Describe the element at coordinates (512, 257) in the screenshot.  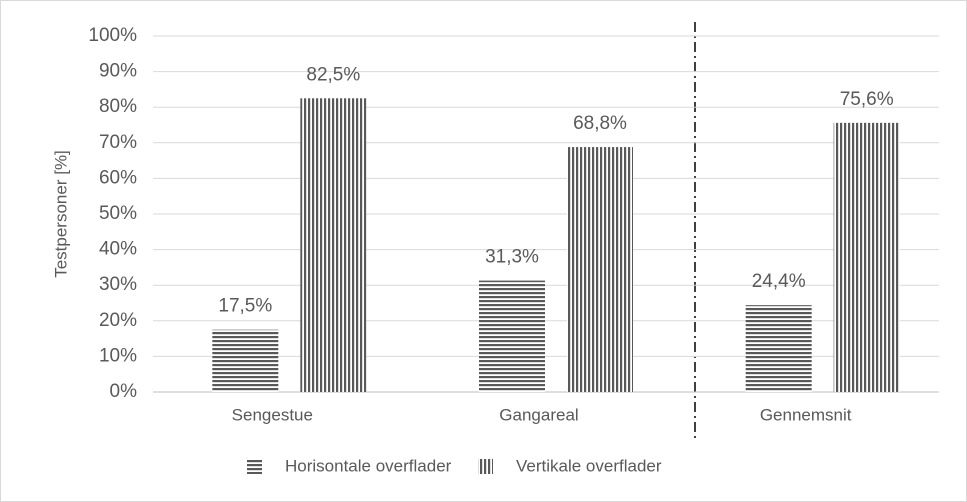
I see `value-label: 31,3%` at that location.